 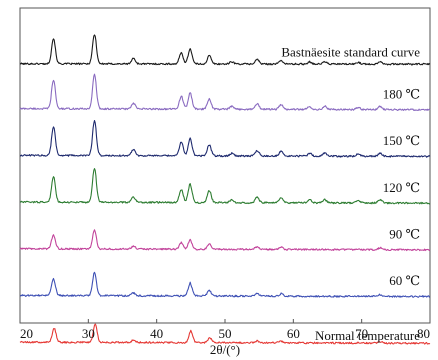 I want to click on series-label-3: 120 ℃, so click(x=401, y=187).